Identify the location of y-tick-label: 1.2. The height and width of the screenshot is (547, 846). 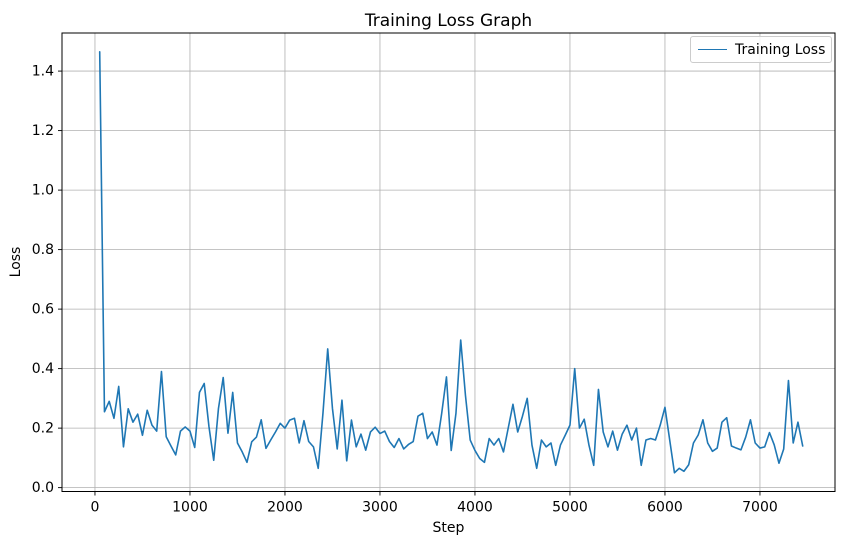
(43, 131).